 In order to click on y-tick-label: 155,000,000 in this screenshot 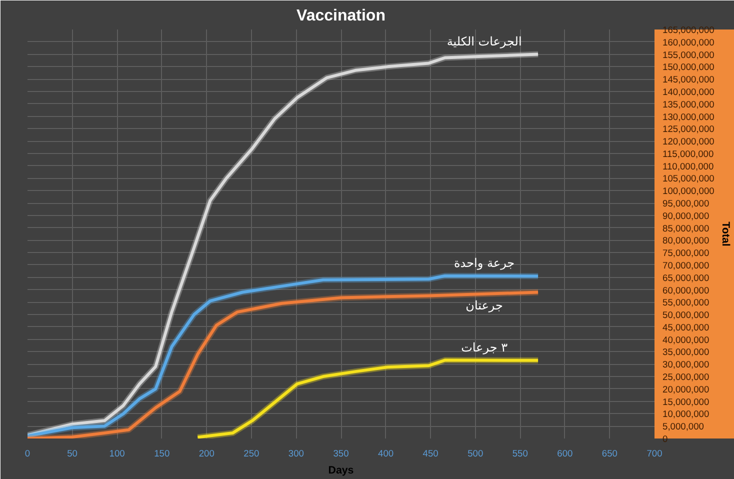, I will do `click(688, 55)`.